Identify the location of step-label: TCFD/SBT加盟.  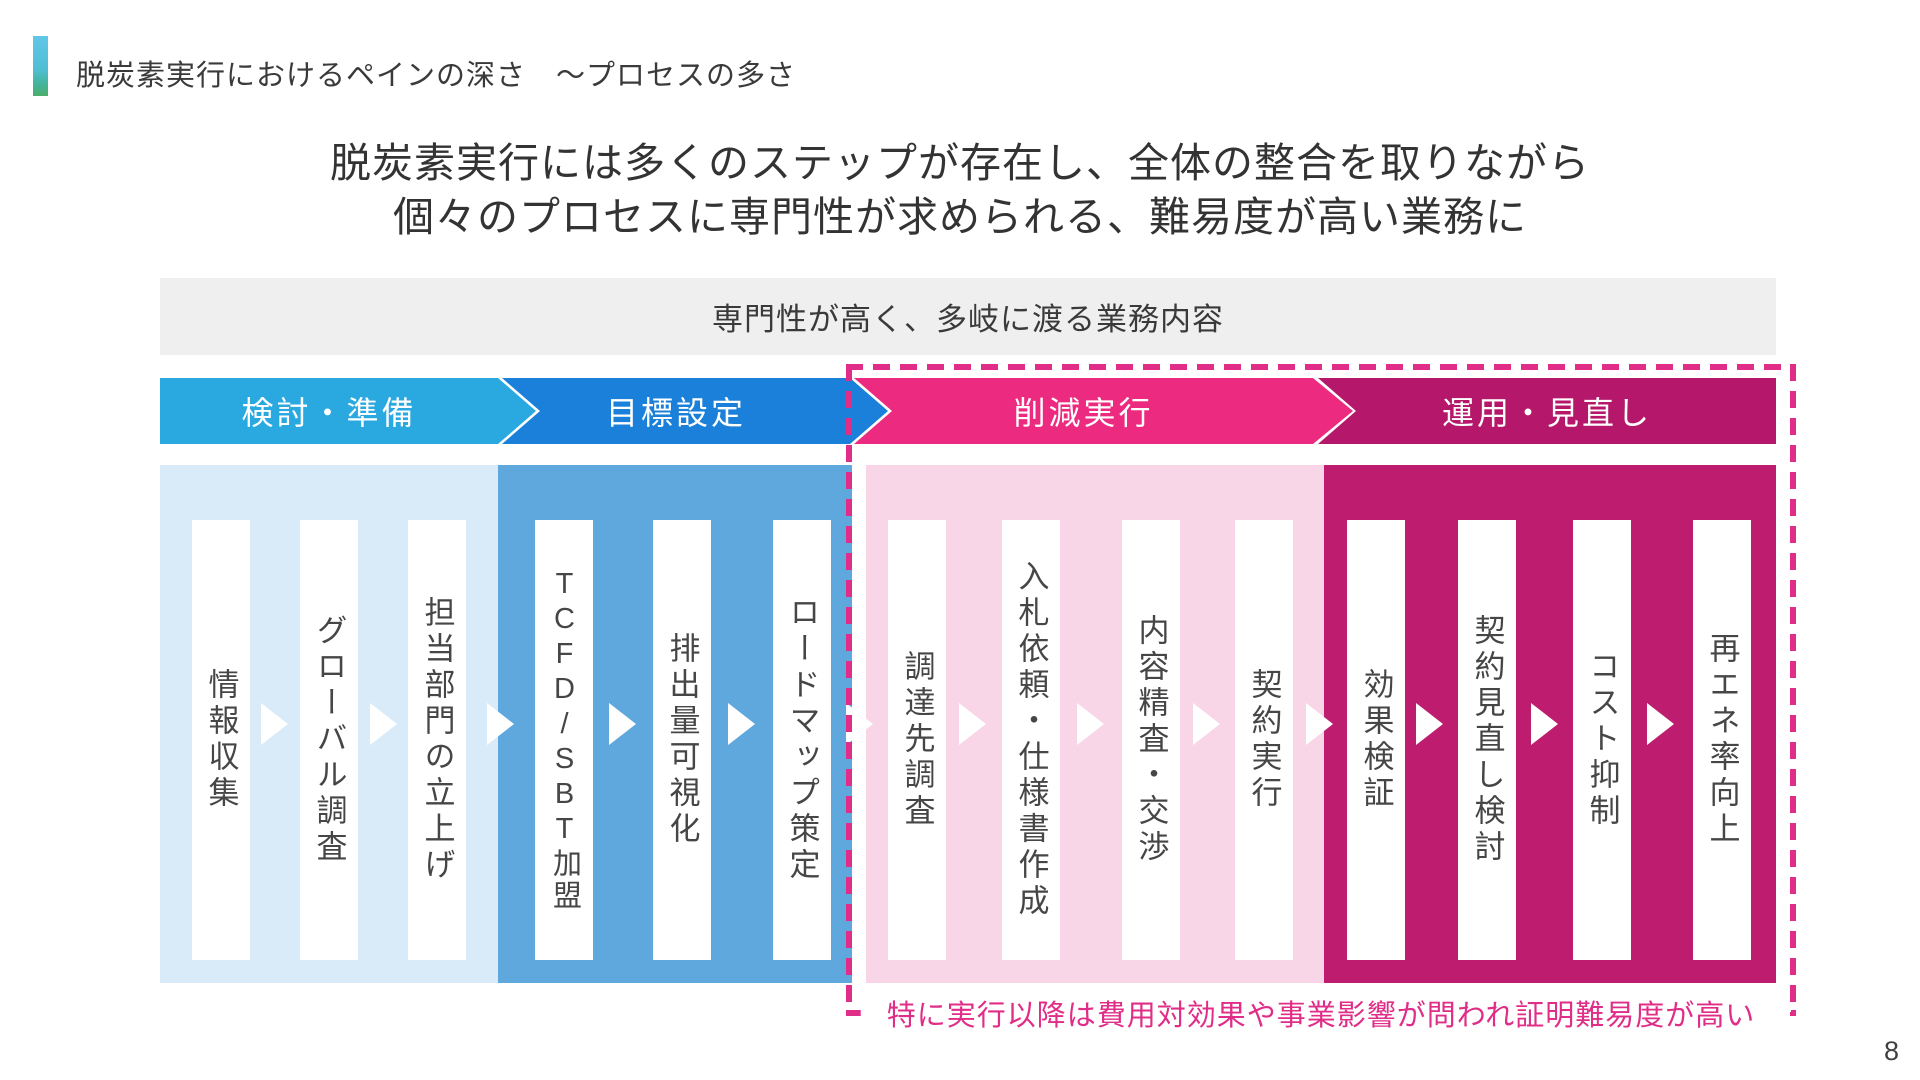
(564, 740).